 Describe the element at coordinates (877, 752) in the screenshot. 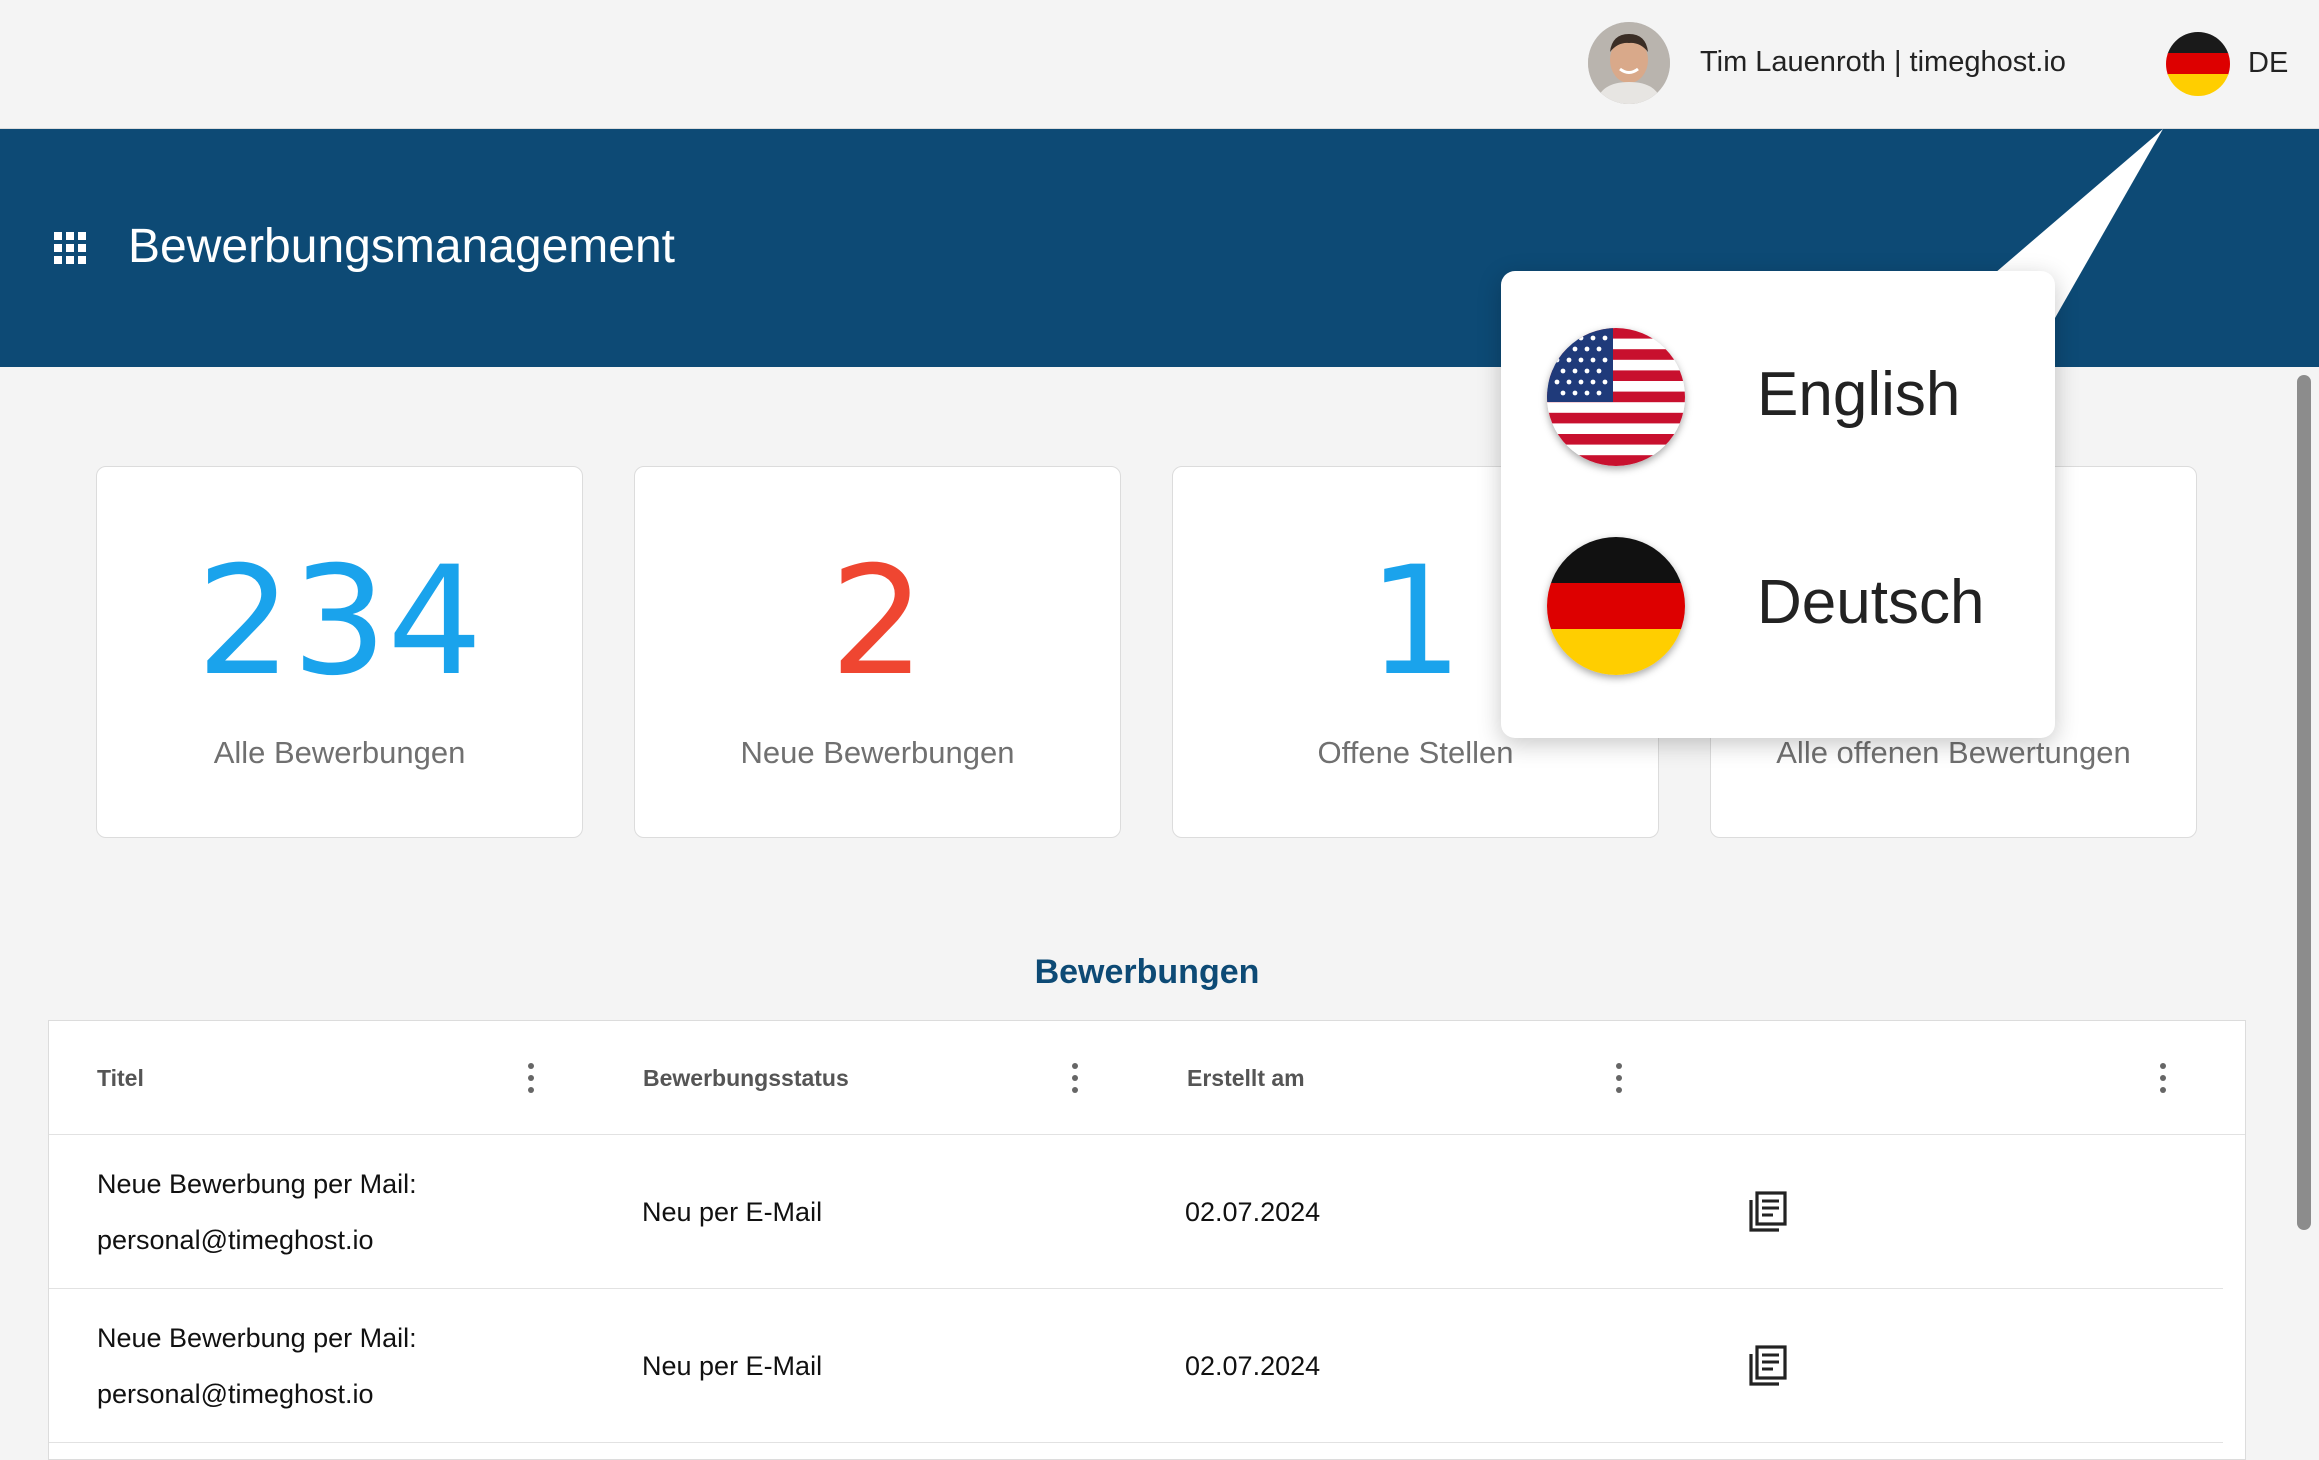

I see `stat-label: Neue Bewerbungen` at that location.